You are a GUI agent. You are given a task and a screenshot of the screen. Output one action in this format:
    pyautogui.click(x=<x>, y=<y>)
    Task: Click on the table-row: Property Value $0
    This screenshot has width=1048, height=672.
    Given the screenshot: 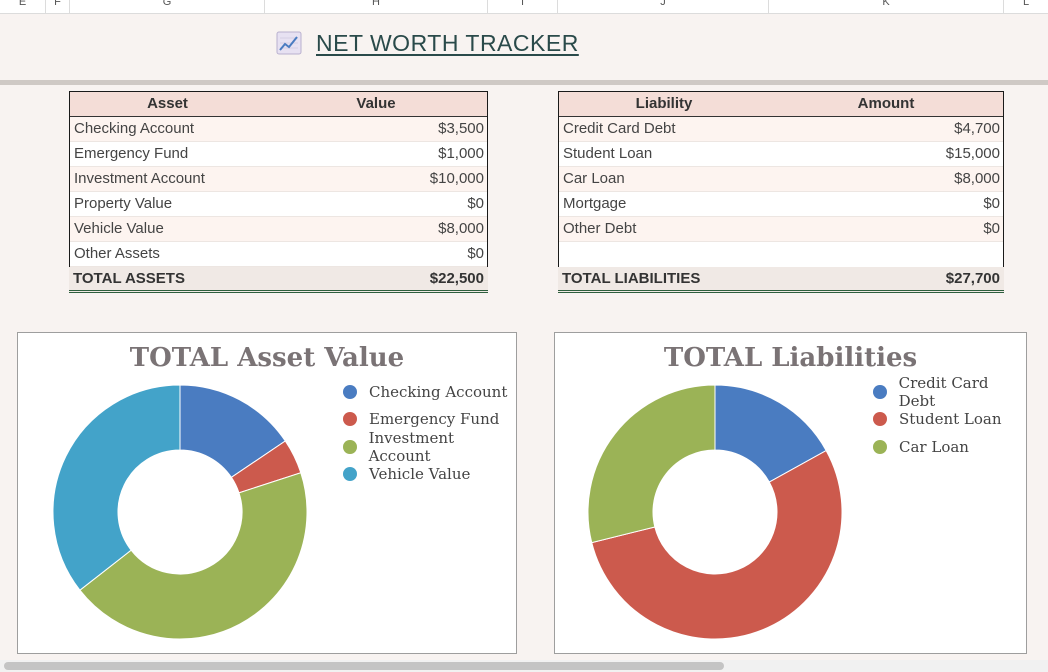 What is the action you would take?
    pyautogui.click(x=278, y=204)
    